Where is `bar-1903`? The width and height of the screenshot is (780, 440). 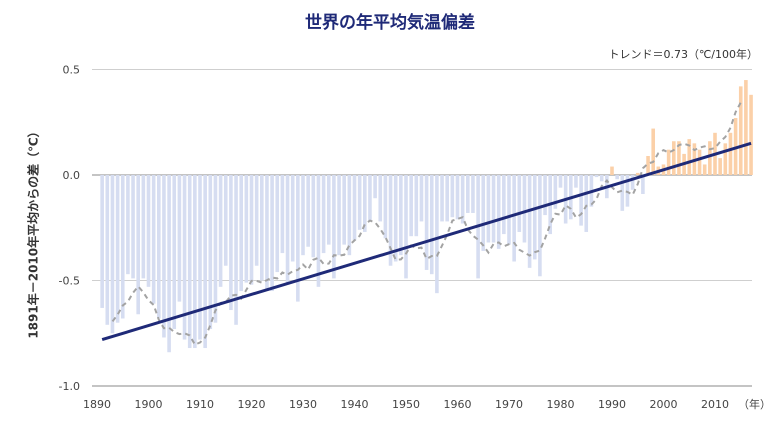 bar-1903 is located at coordinates (164, 256).